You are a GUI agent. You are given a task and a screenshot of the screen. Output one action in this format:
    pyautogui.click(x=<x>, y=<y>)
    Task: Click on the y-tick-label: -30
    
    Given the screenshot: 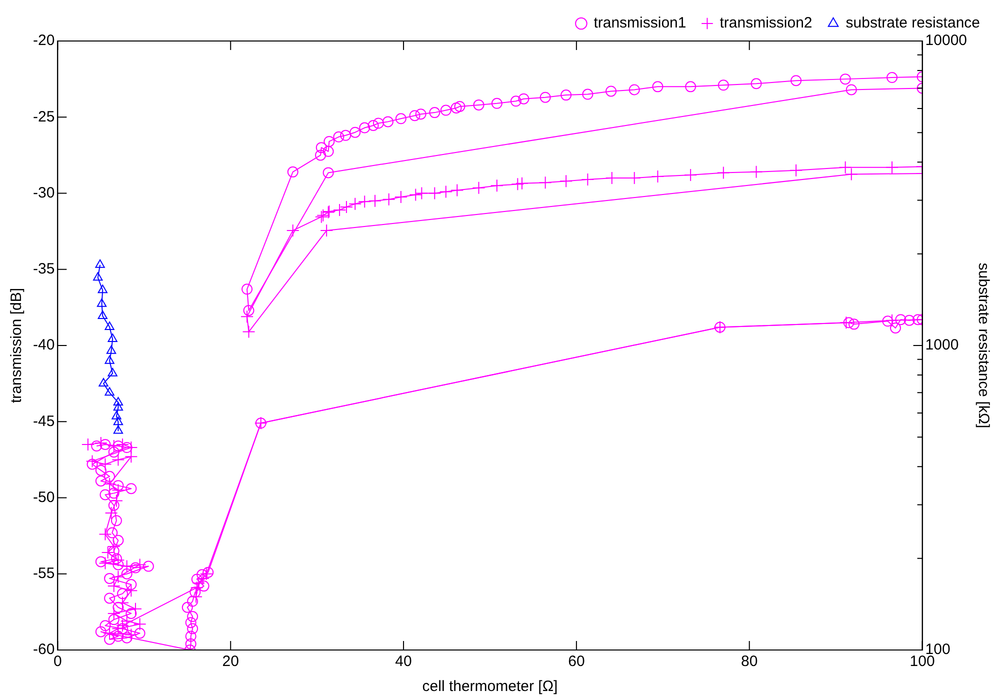 What is the action you would take?
    pyautogui.click(x=43, y=193)
    